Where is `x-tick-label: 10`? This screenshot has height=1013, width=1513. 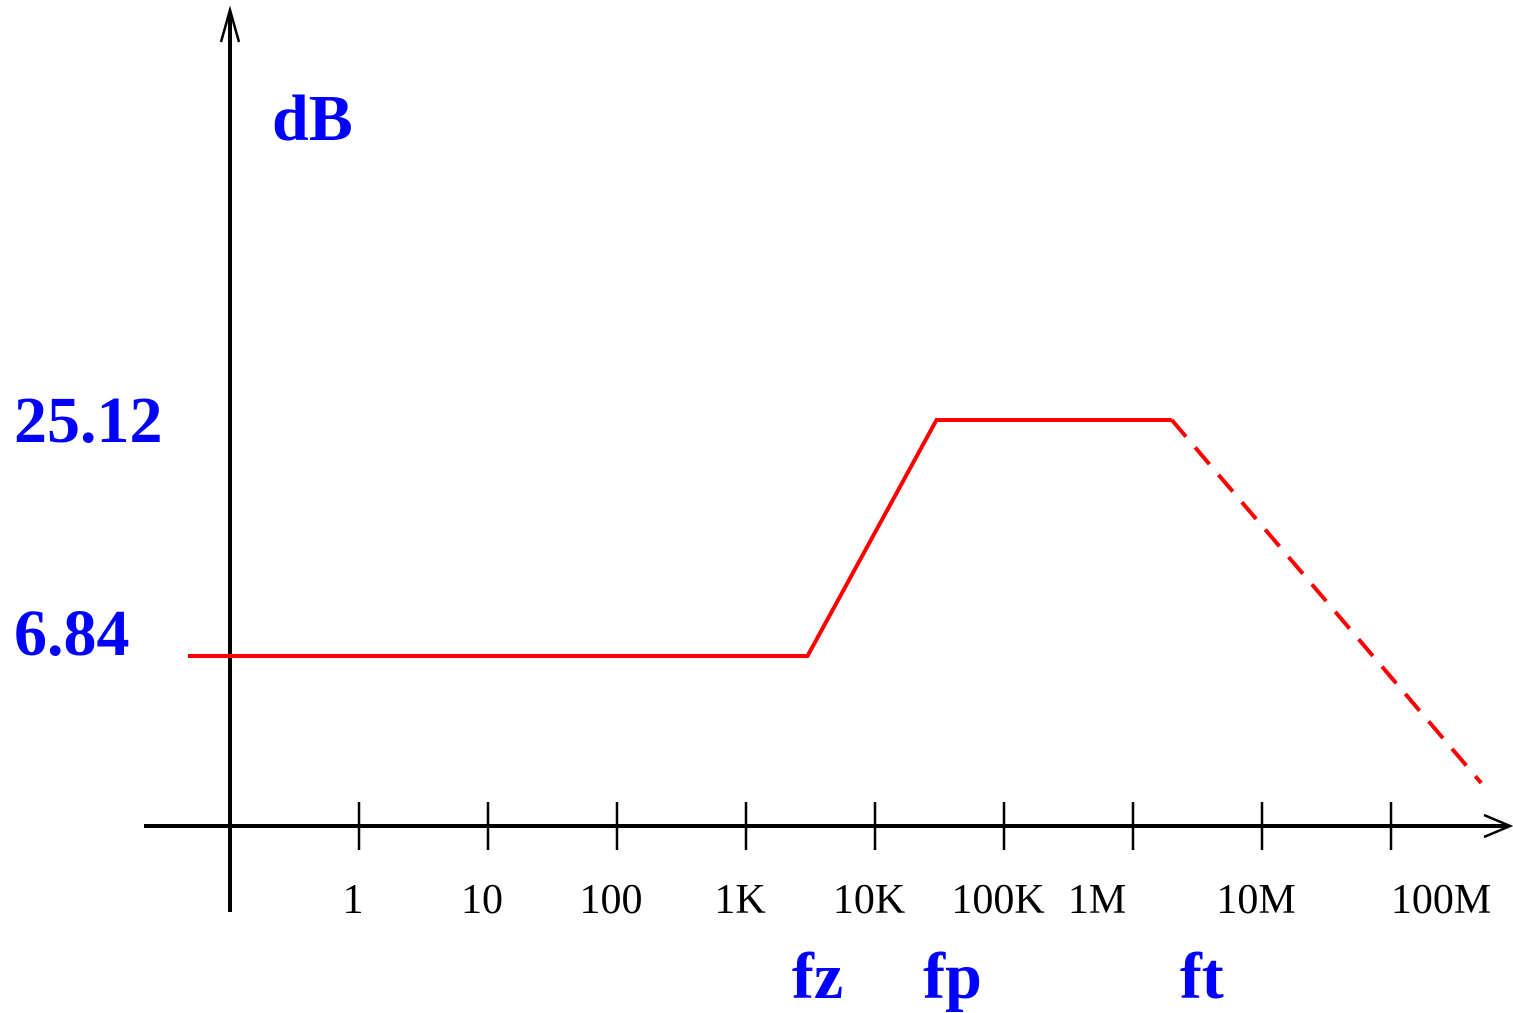 x-tick-label: 10 is located at coordinates (482, 900).